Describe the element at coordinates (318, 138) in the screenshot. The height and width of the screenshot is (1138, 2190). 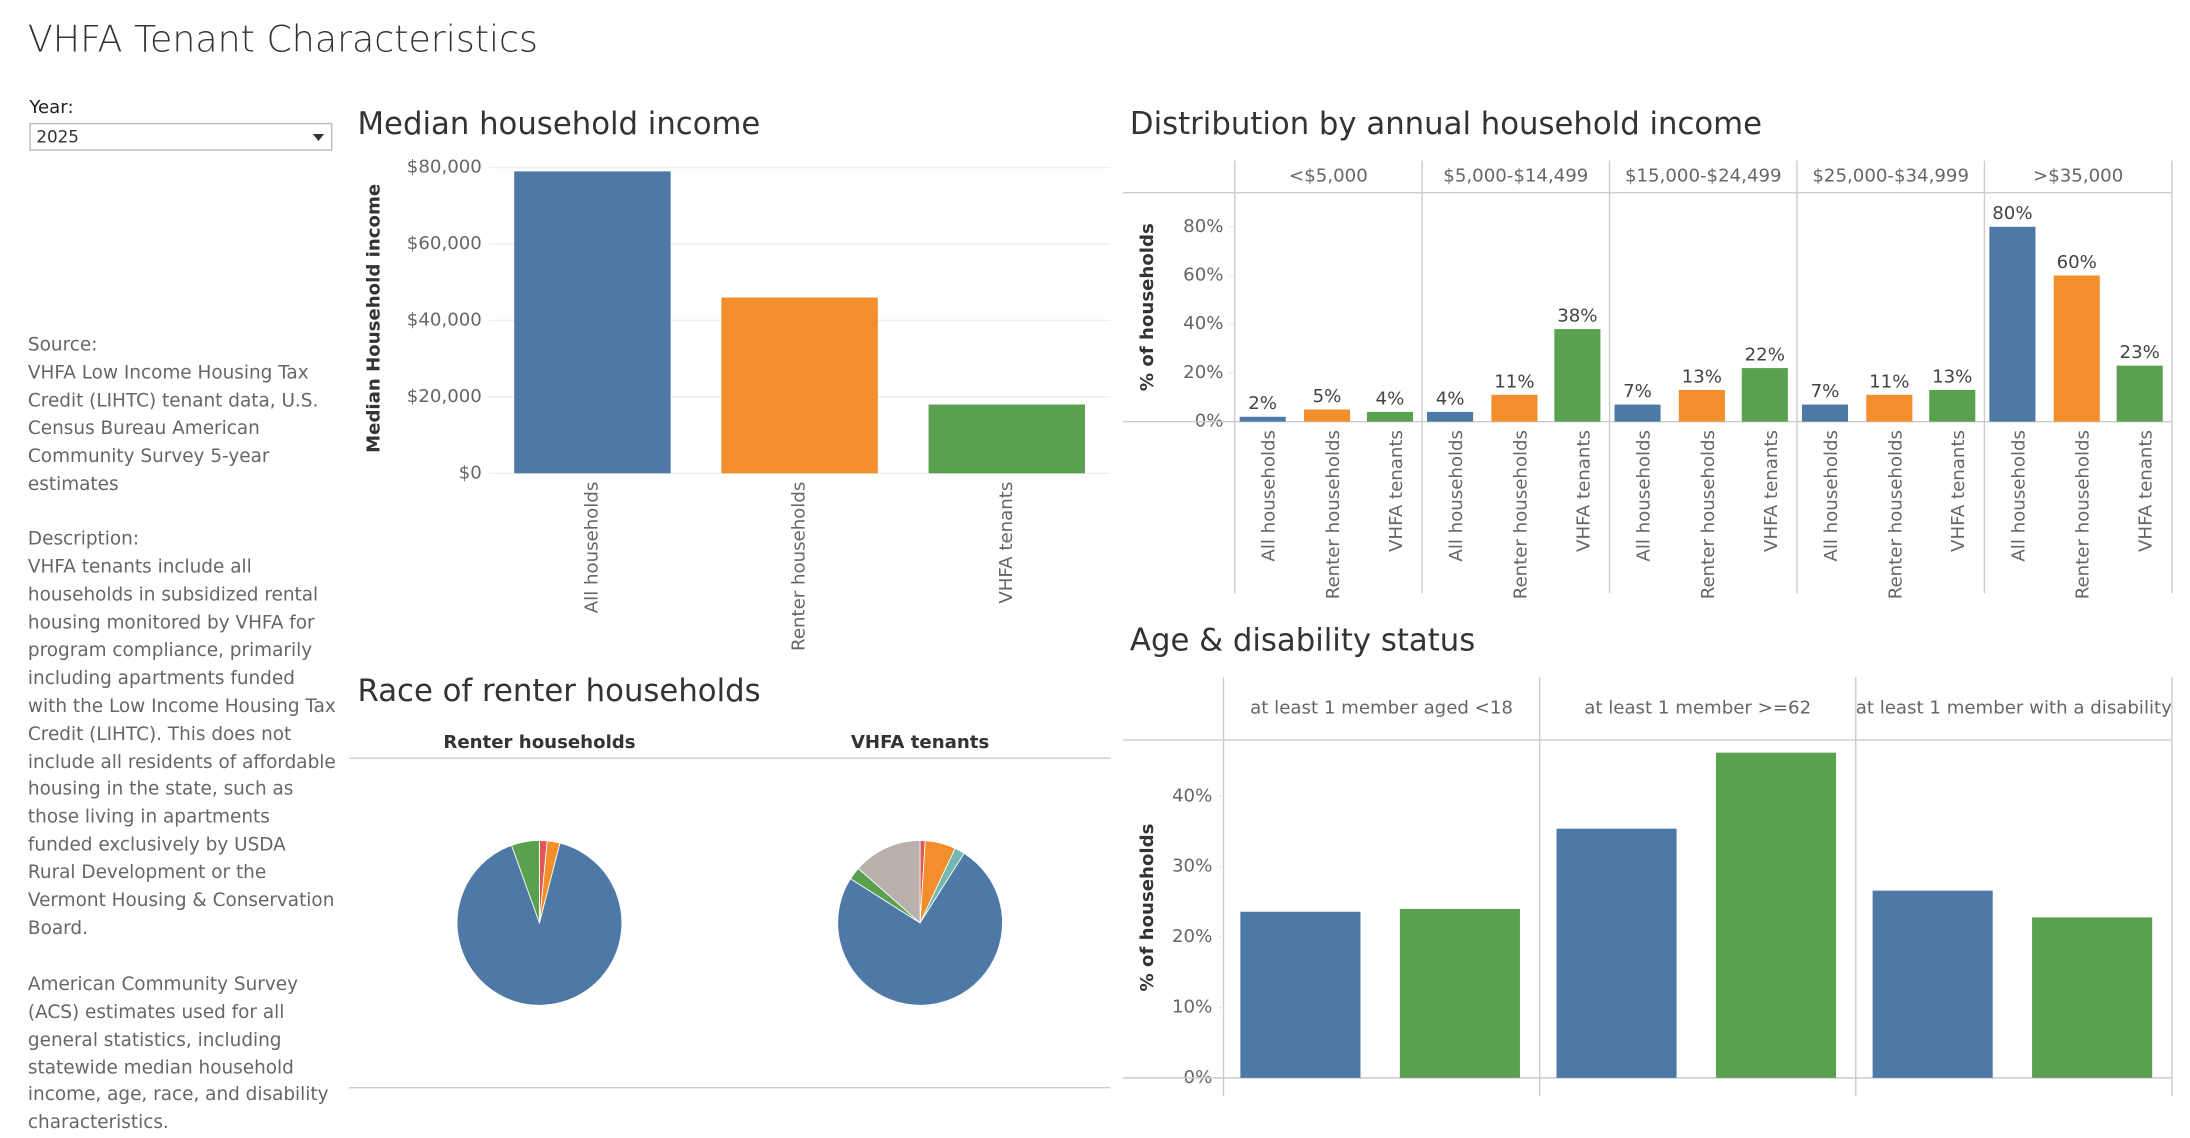
I see `dropdown-arrow` at that location.